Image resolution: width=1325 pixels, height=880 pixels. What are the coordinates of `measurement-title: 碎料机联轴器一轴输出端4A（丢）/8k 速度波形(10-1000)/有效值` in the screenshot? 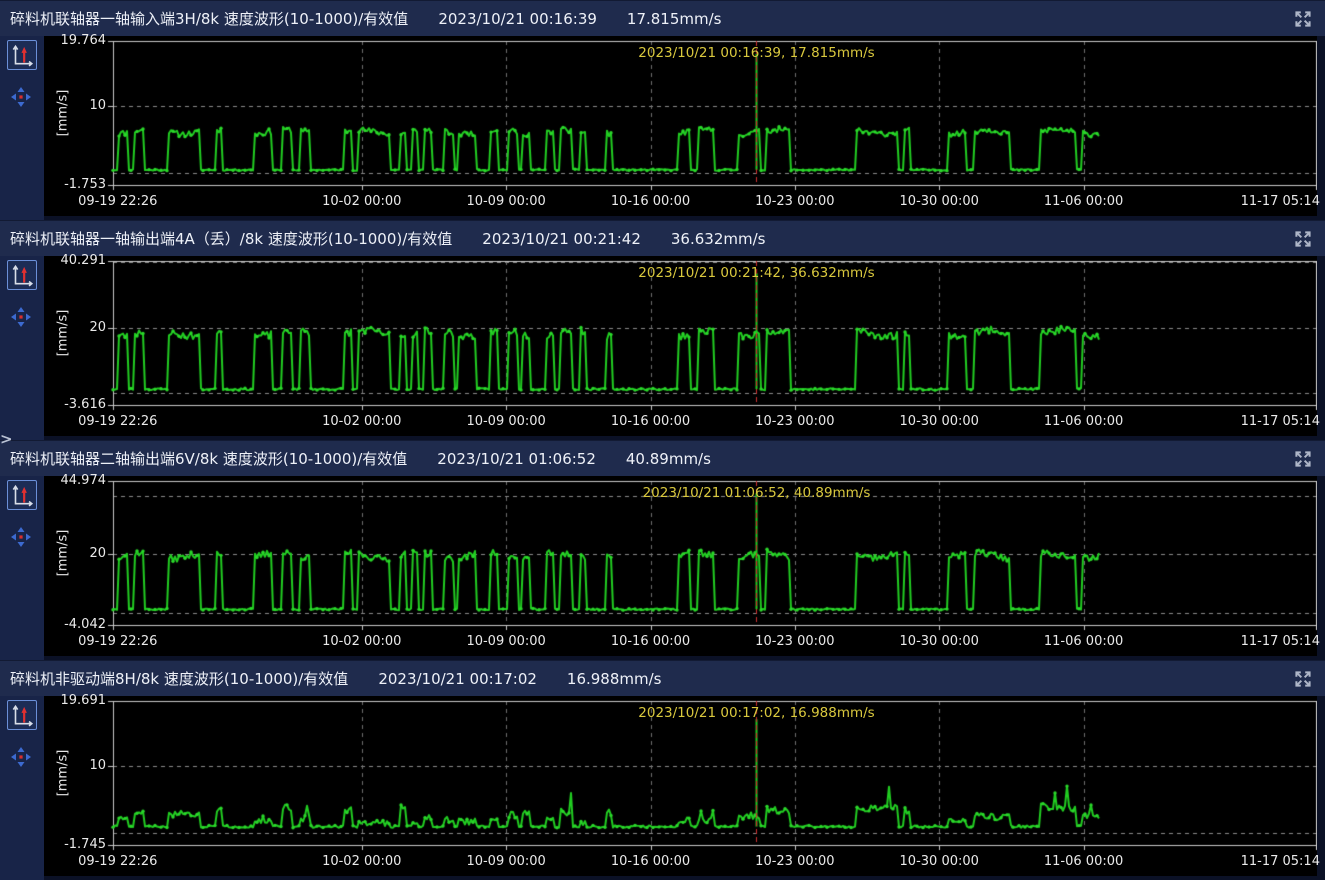 It's located at (231, 239).